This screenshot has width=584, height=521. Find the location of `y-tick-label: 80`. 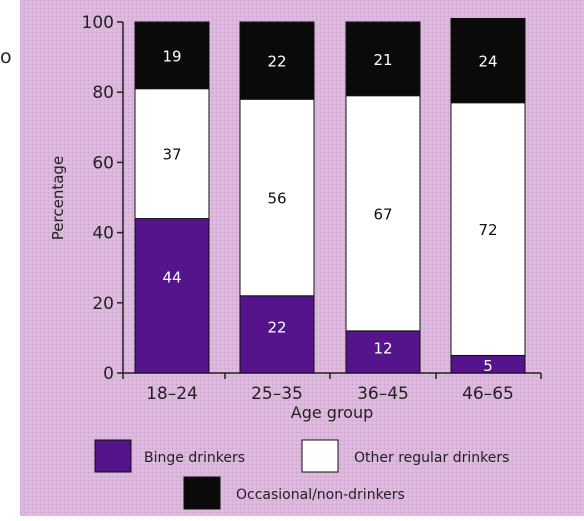

y-tick-label: 80 is located at coordinates (103, 93).